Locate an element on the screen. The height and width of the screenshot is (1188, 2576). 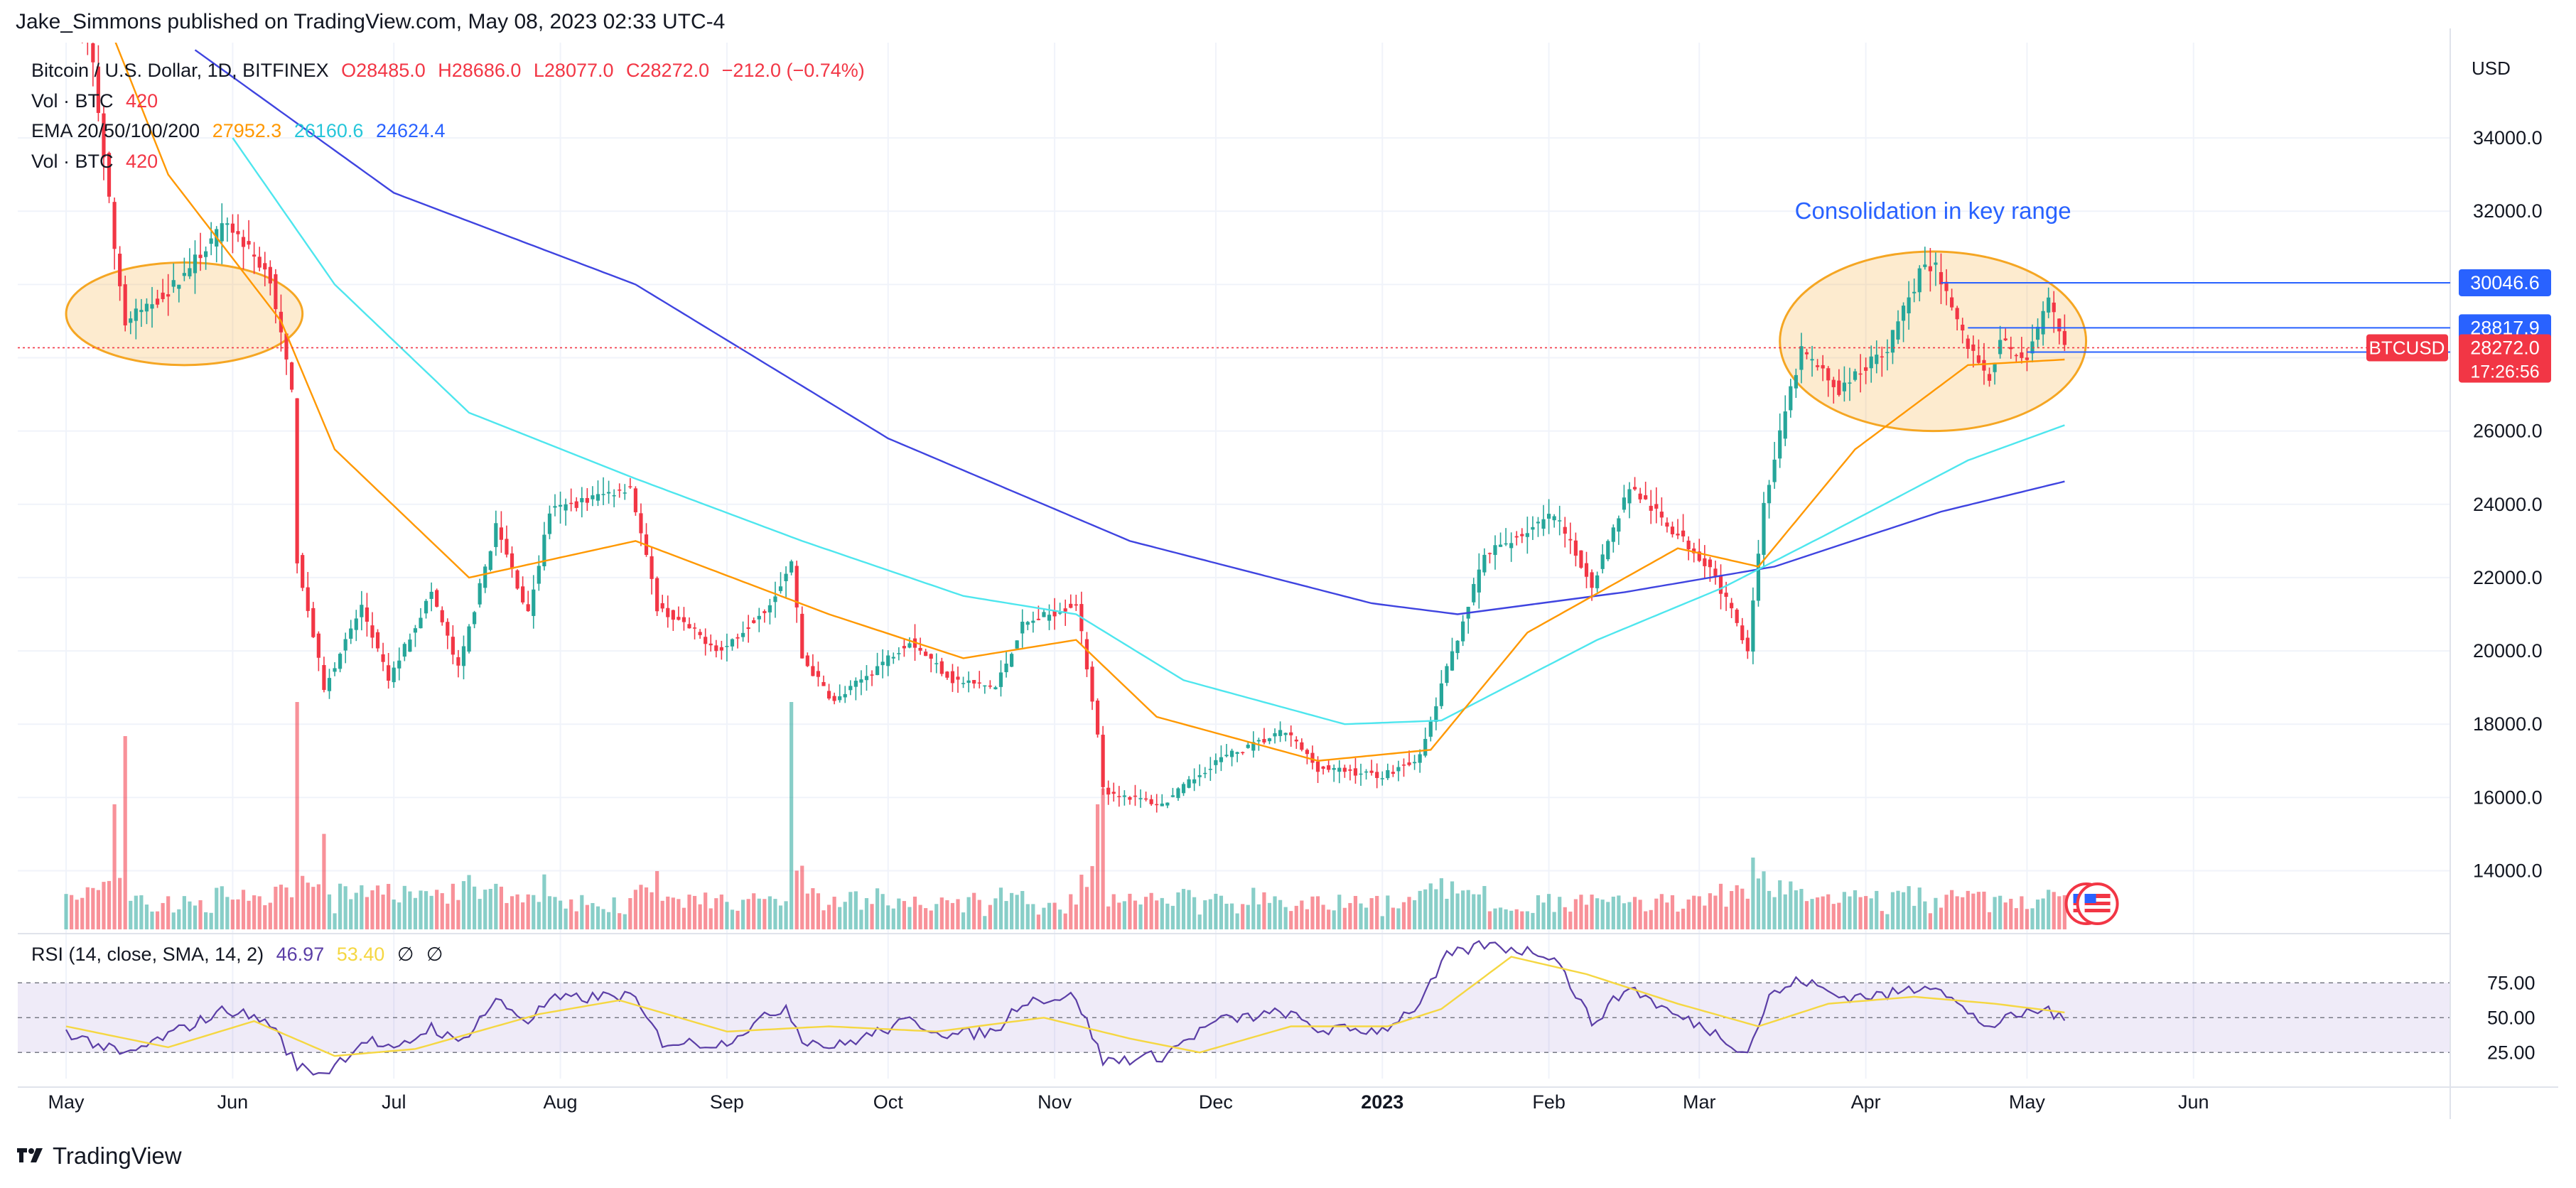
legend-volume-label: Vol · BTC is located at coordinates (73, 101).